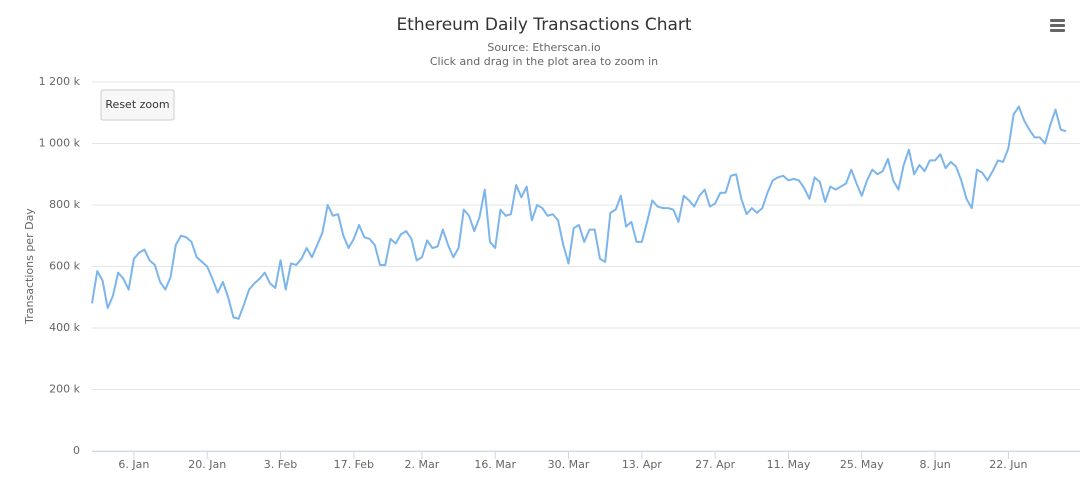 This screenshot has height=498, width=1080. What do you see at coordinates (133, 464) in the screenshot?
I see `x-tick-label: 6. Jan` at bounding box center [133, 464].